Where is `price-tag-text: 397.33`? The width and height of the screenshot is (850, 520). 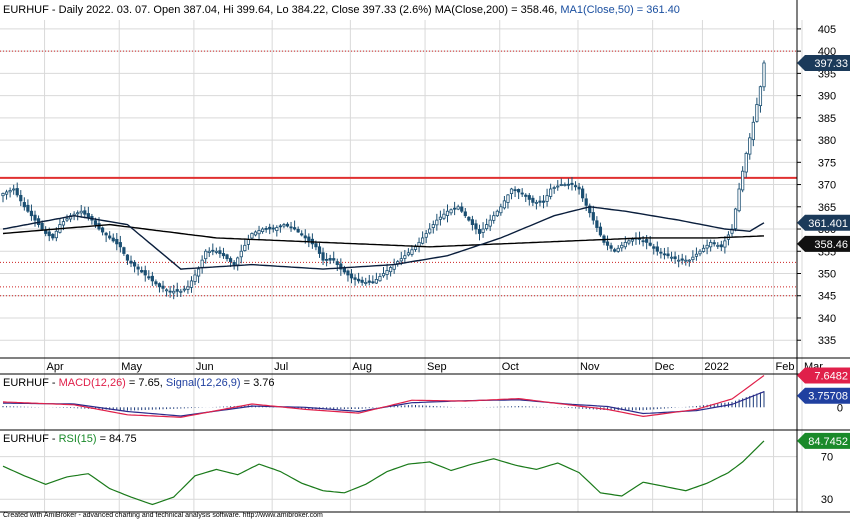
price-tag-text: 397.33 is located at coordinates (831, 64).